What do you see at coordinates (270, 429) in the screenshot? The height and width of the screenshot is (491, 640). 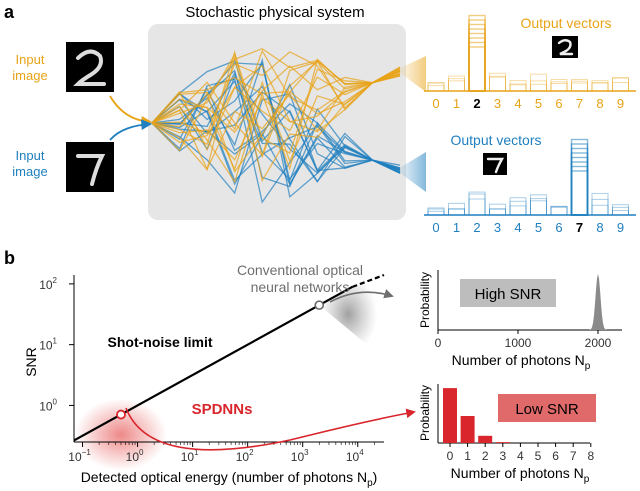 I see `low-snr-arrow` at bounding box center [270, 429].